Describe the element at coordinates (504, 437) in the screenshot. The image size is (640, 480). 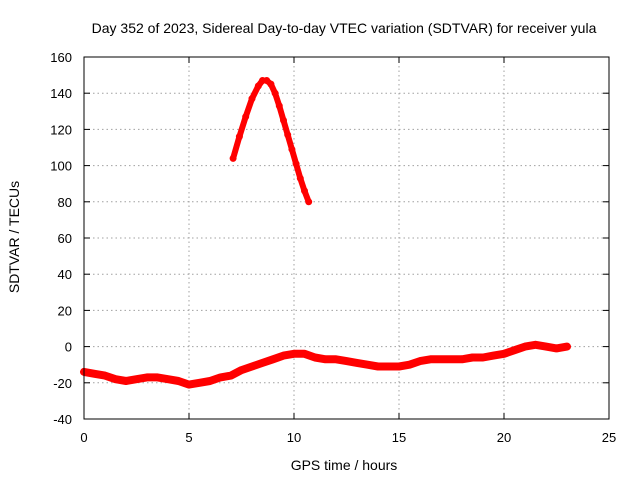
I see `x-tick-label: 20` at that location.